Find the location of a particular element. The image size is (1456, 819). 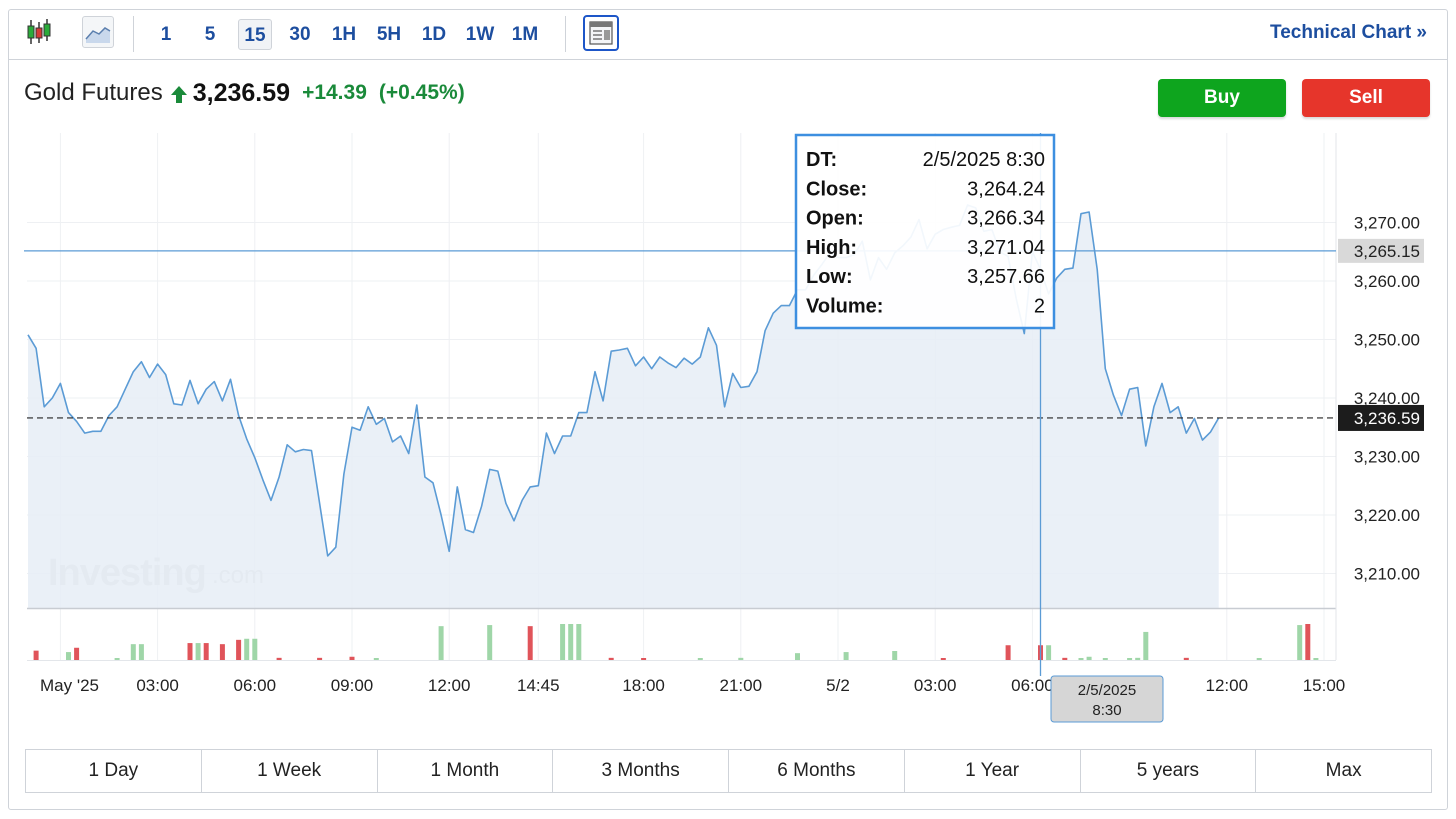

timeframe-30: 30 is located at coordinates (300, 34).